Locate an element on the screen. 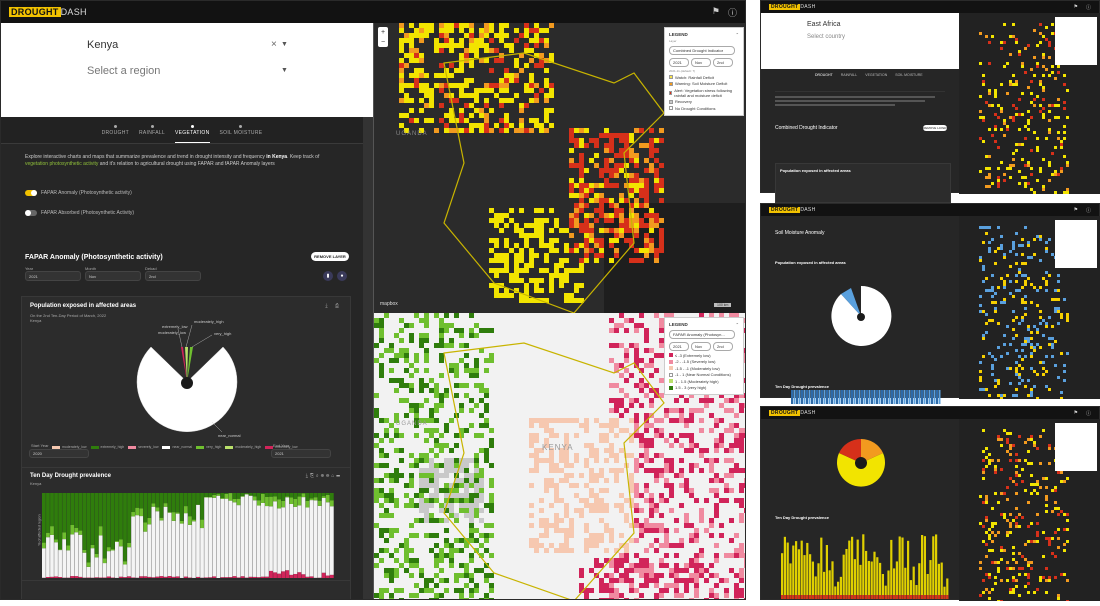  chart-toolbar: ⤓⎘⌕⊕⊖⌂☰ is located at coordinates (324, 476).